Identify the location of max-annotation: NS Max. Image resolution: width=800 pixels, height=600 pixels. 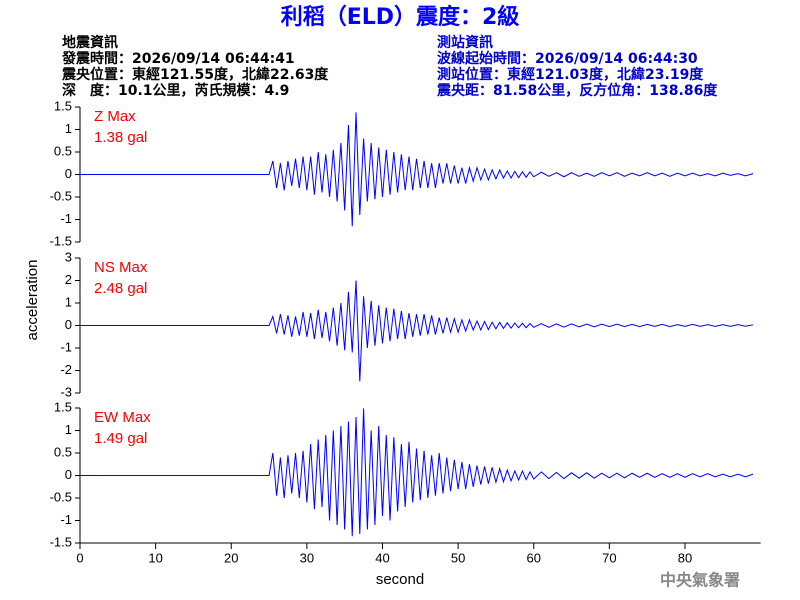
(121, 267).